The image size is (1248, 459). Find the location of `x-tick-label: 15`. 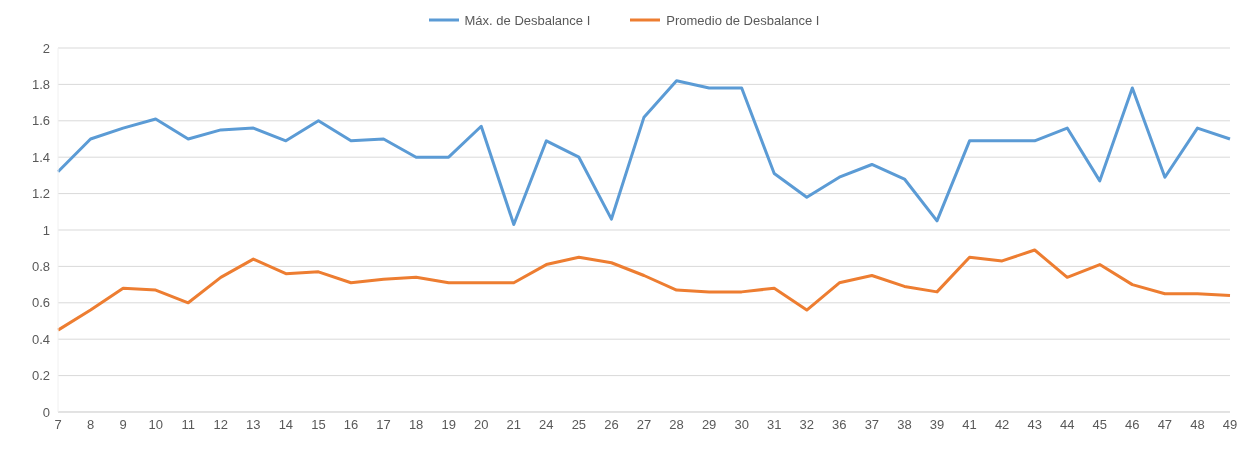

x-tick-label: 15 is located at coordinates (318, 425).